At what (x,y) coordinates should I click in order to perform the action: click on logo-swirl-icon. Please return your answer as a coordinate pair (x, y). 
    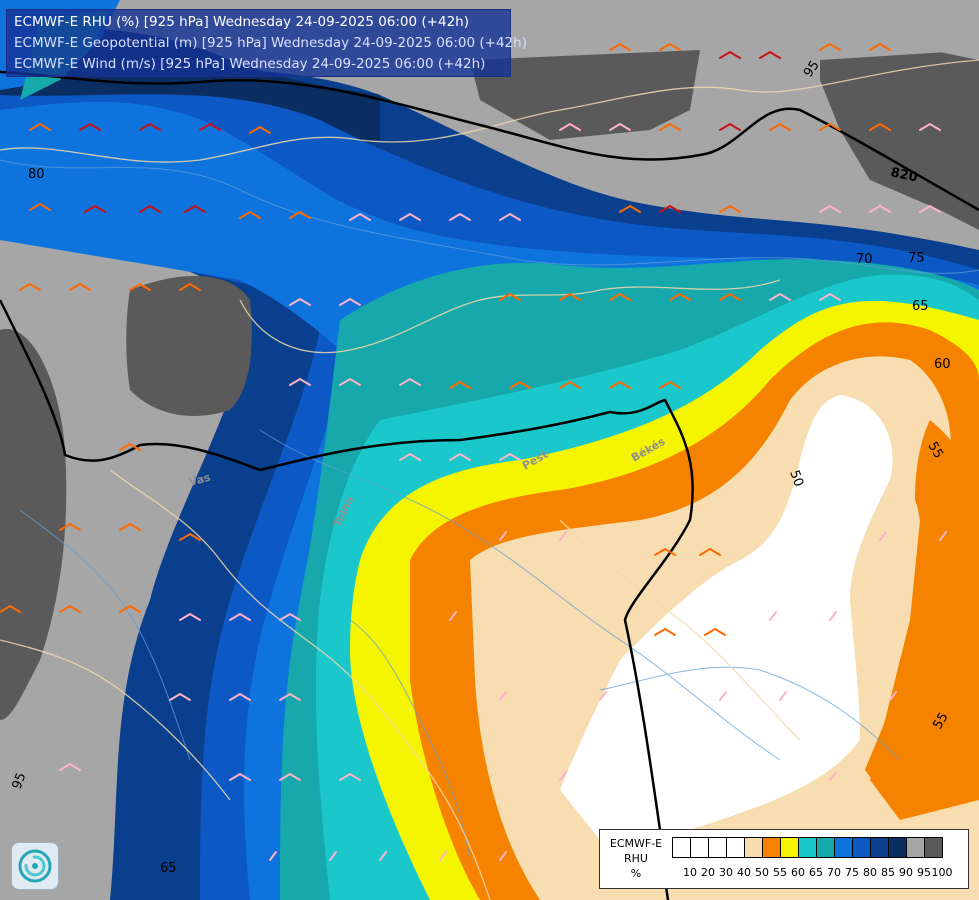
    Looking at the image, I should click on (35, 866).